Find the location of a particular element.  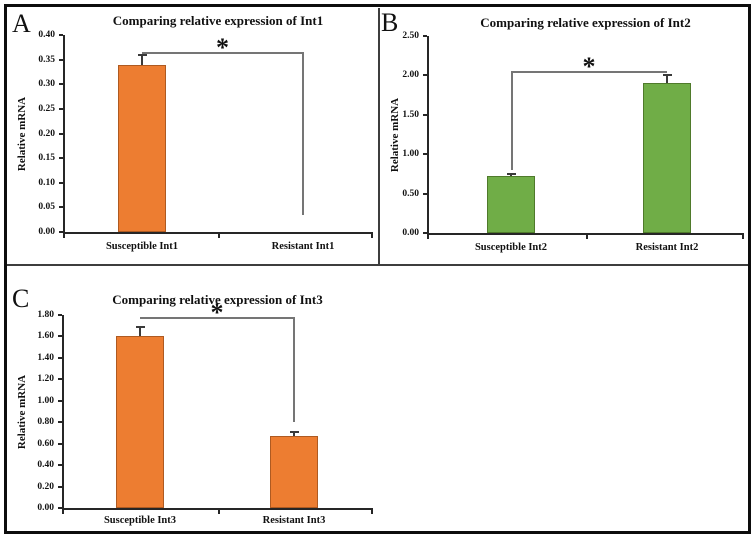

y-tick-label: 1.20 is located at coordinates (45, 379).